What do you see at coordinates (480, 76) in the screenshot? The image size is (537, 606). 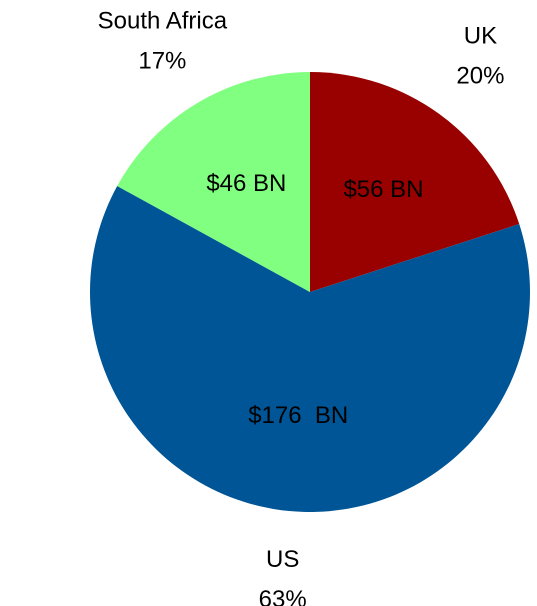 I see `slice-value-label: 20%` at bounding box center [480, 76].